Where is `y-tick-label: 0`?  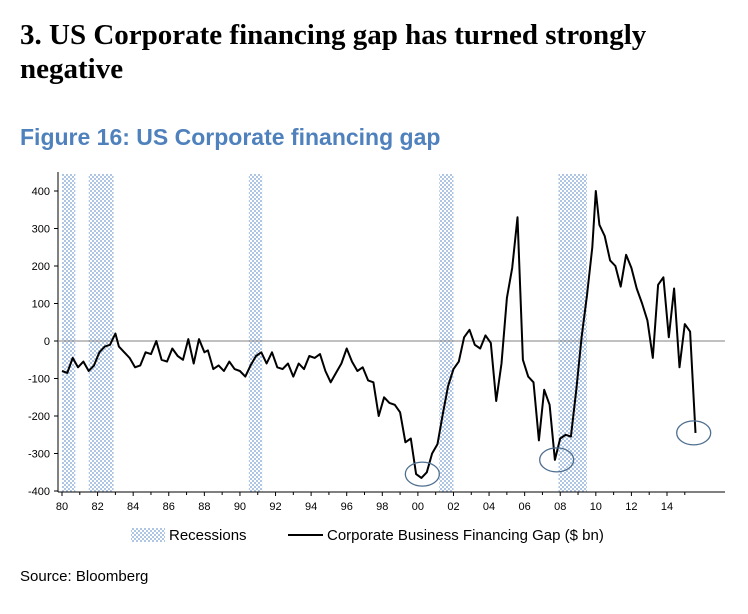 y-tick-label: 0 is located at coordinates (47, 342).